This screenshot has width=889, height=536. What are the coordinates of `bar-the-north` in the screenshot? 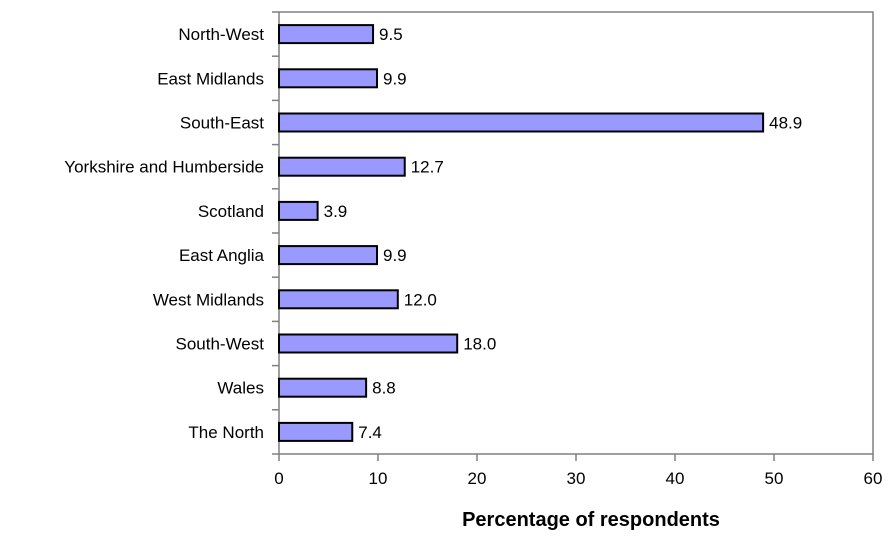 It's located at (316, 431).